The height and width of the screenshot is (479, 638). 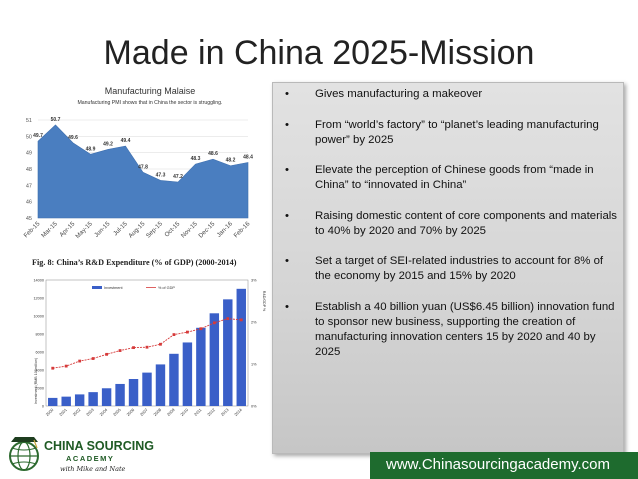 What do you see at coordinates (225, 412) in the screenshot?
I see `rd-x-tick: 2013` at bounding box center [225, 412].